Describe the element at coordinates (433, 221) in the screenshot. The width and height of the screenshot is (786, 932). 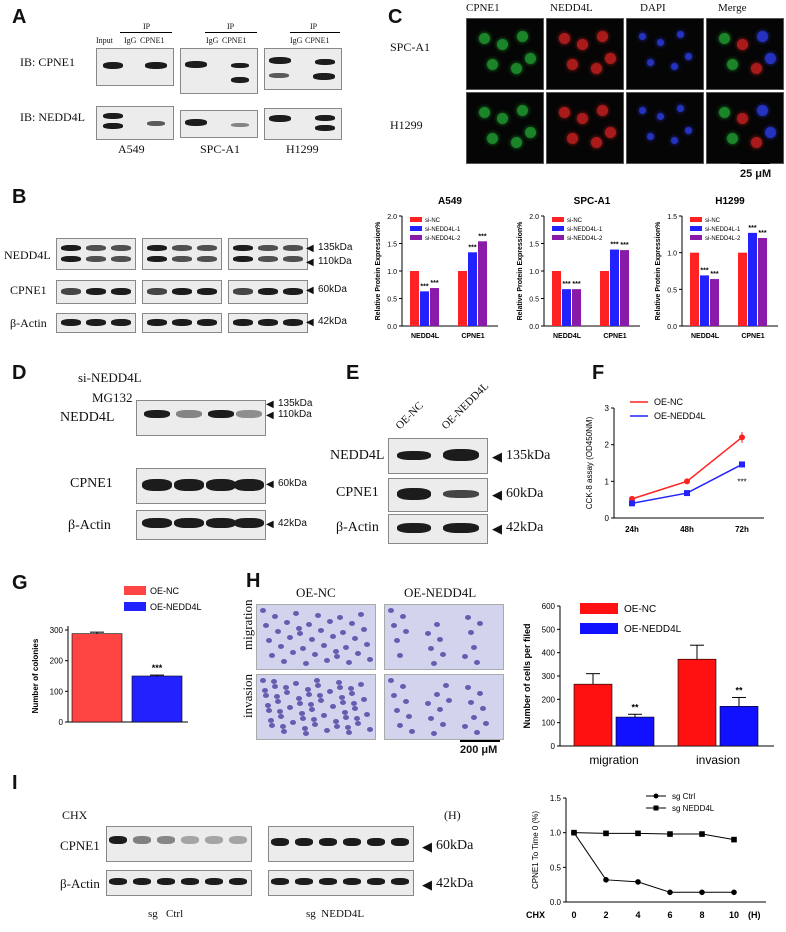
I see `b-chart-1-legend-1: si-NC` at that location.